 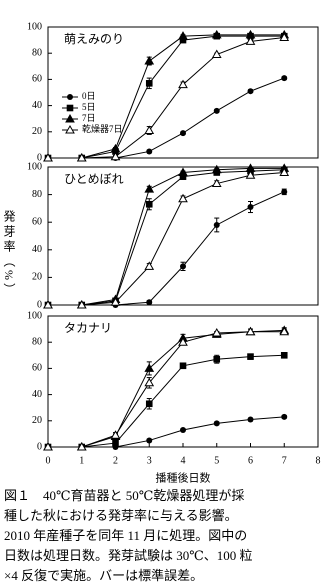 I want to click on legend-label: 7日, so click(x=89, y=118).